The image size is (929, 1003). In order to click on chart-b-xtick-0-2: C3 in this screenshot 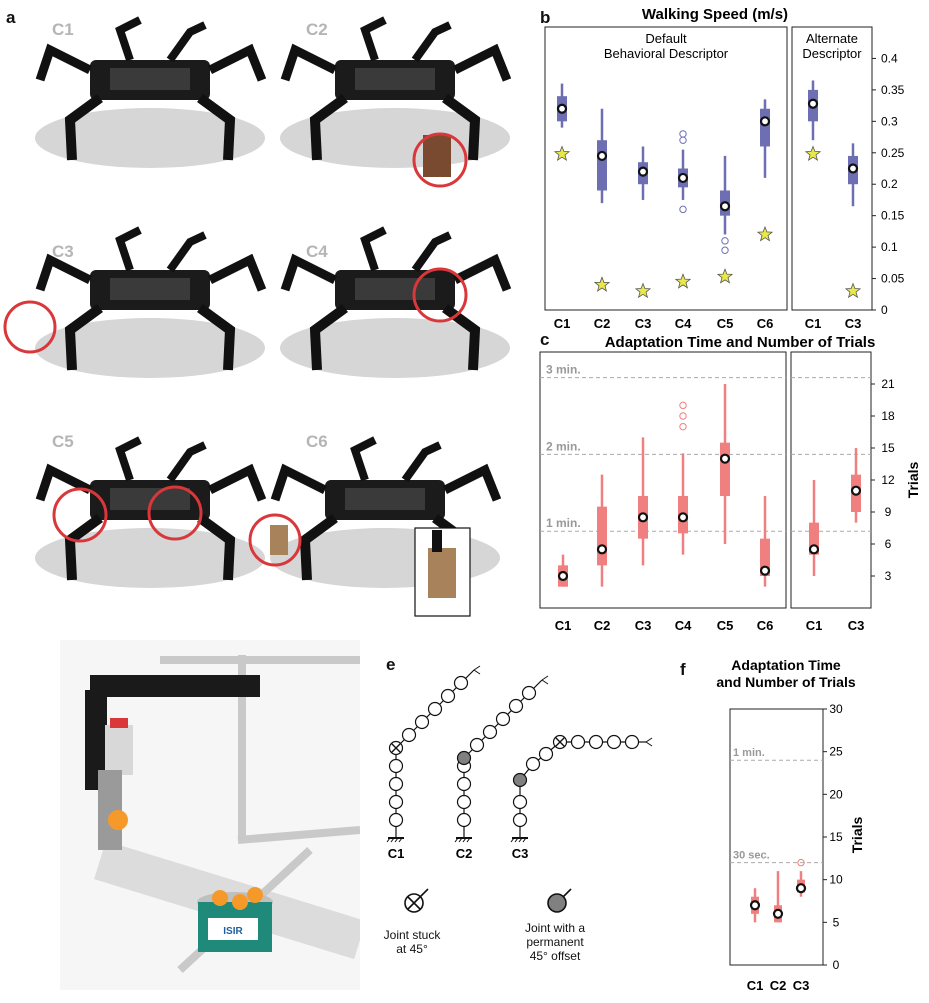, I will do `click(643, 323)`.